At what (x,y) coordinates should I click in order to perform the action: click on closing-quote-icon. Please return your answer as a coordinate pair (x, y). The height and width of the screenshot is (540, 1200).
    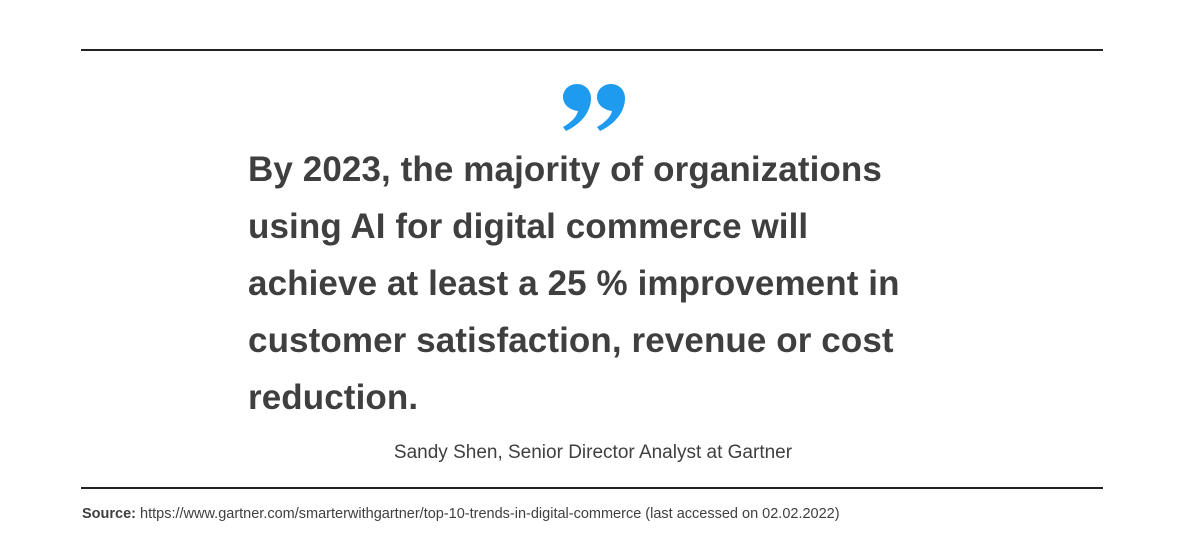
    Looking at the image, I should click on (594, 107).